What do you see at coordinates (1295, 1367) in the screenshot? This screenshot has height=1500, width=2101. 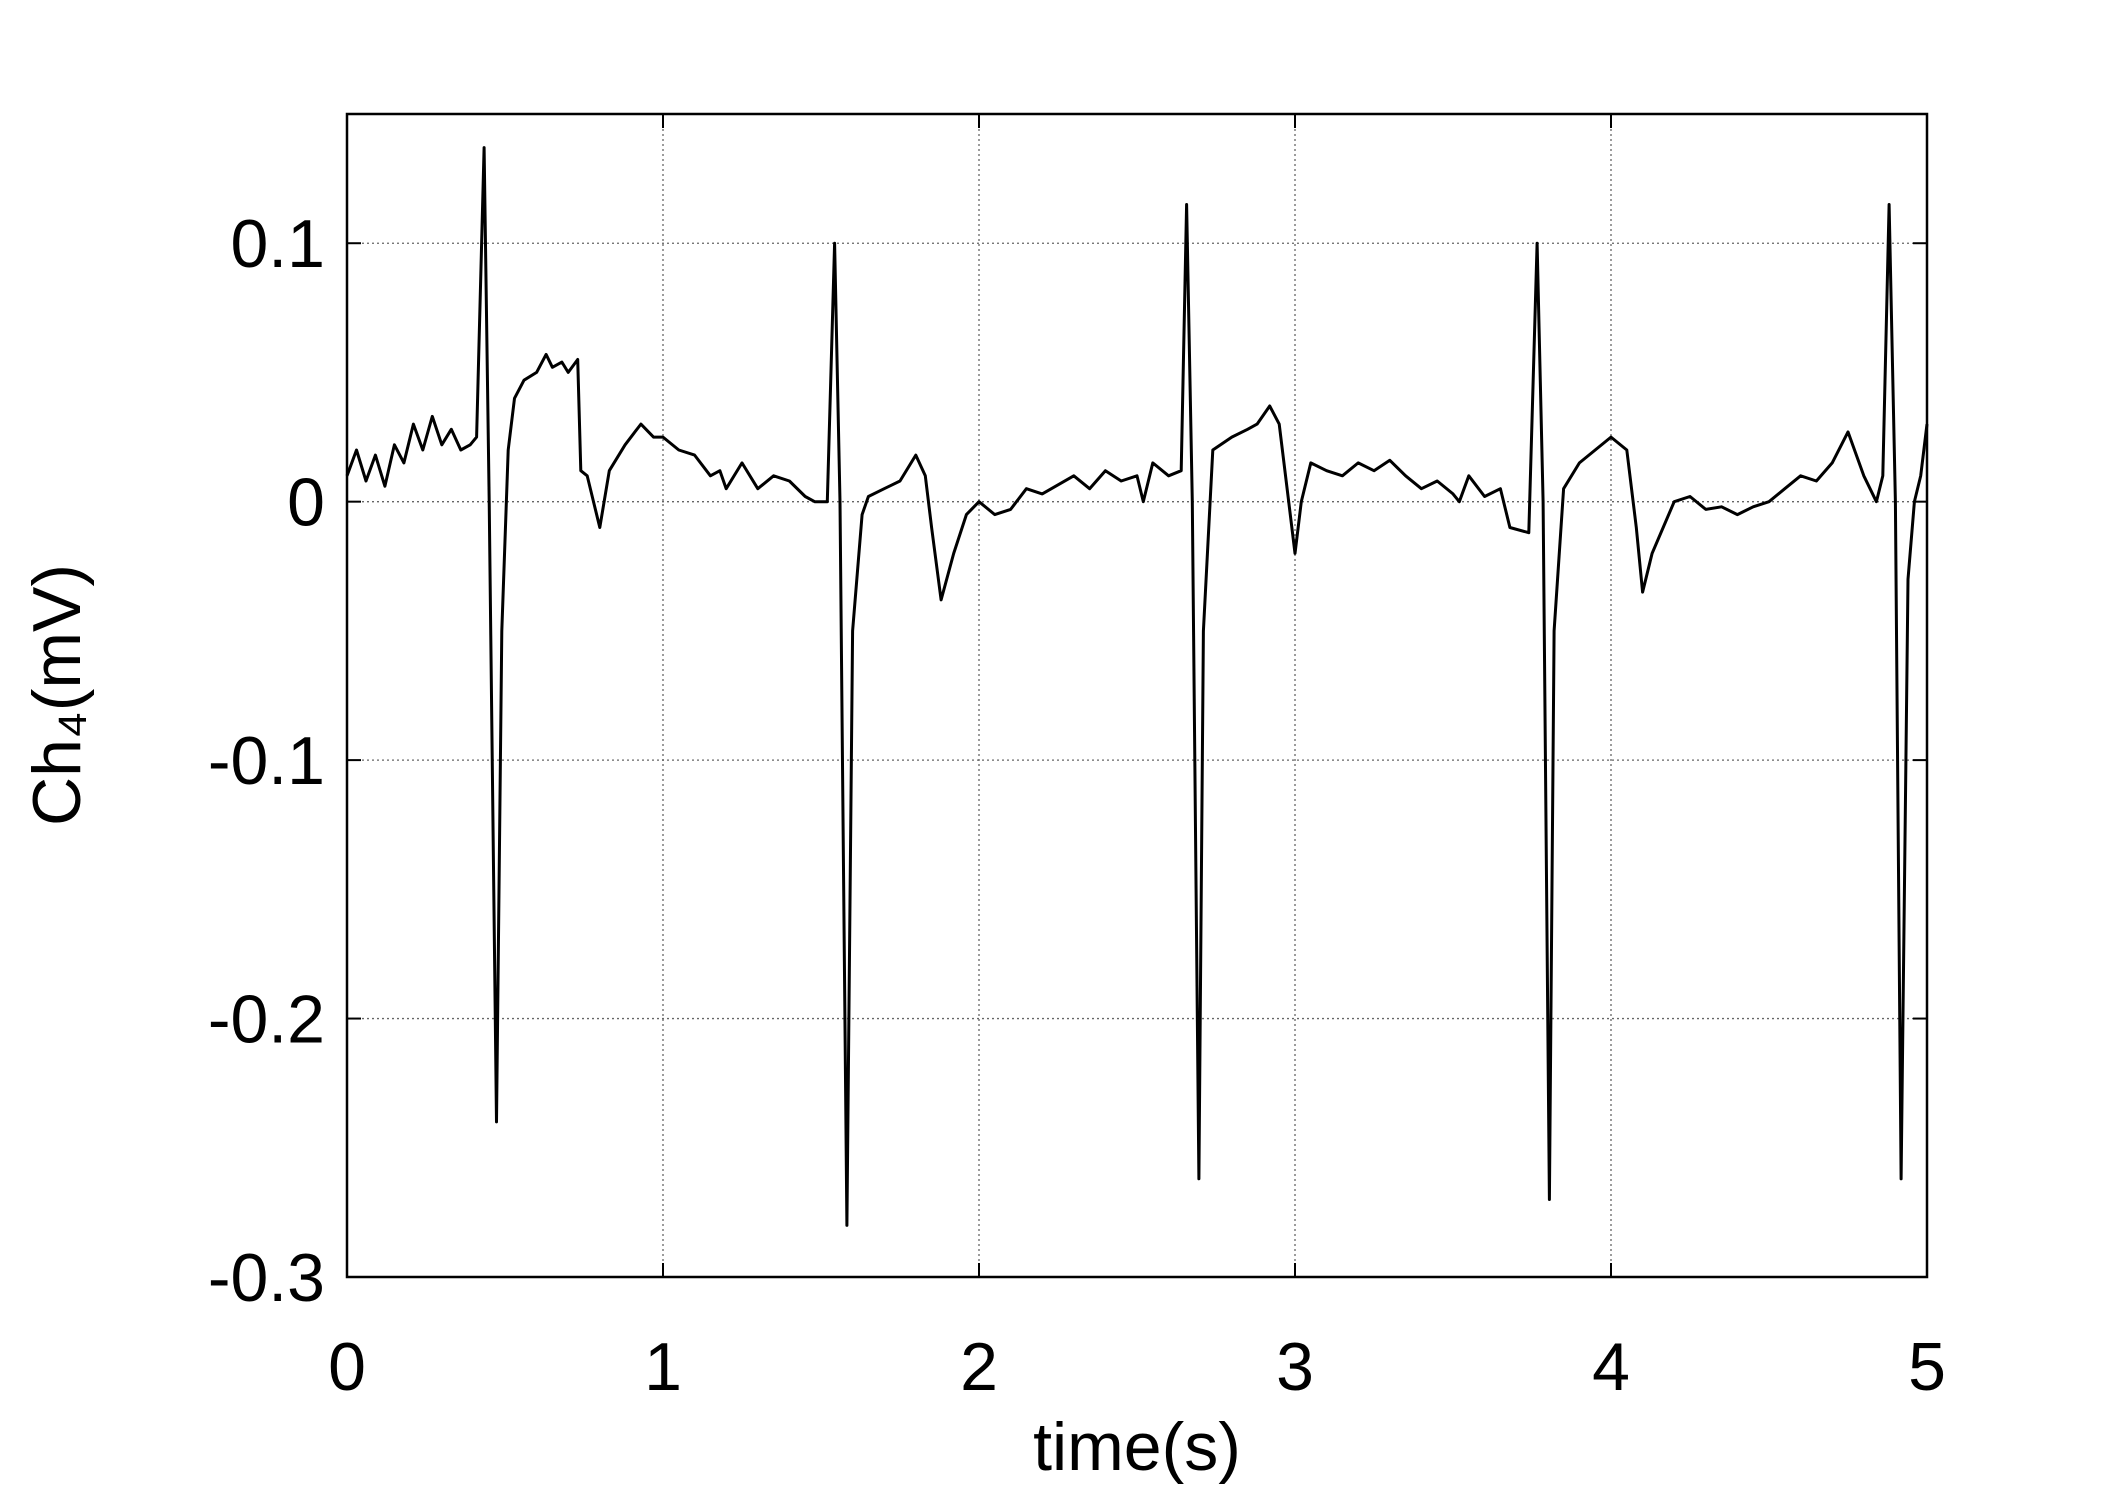 I see `x-tick-label: 3` at bounding box center [1295, 1367].